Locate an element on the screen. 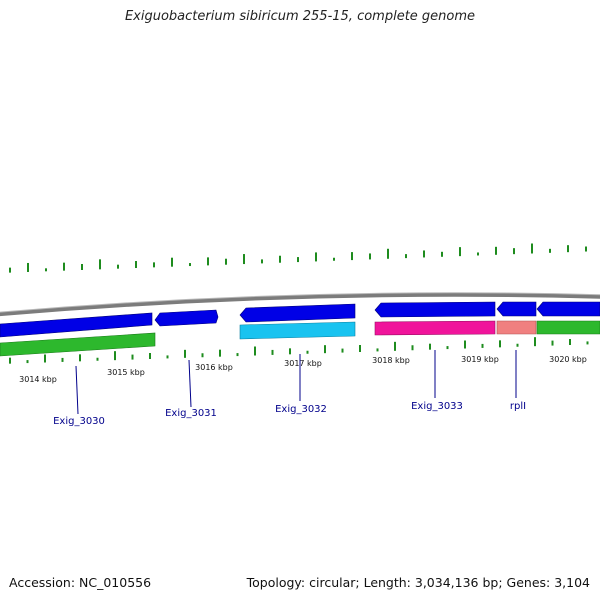  genome-backbone-highlight is located at coordinates (300, 302).